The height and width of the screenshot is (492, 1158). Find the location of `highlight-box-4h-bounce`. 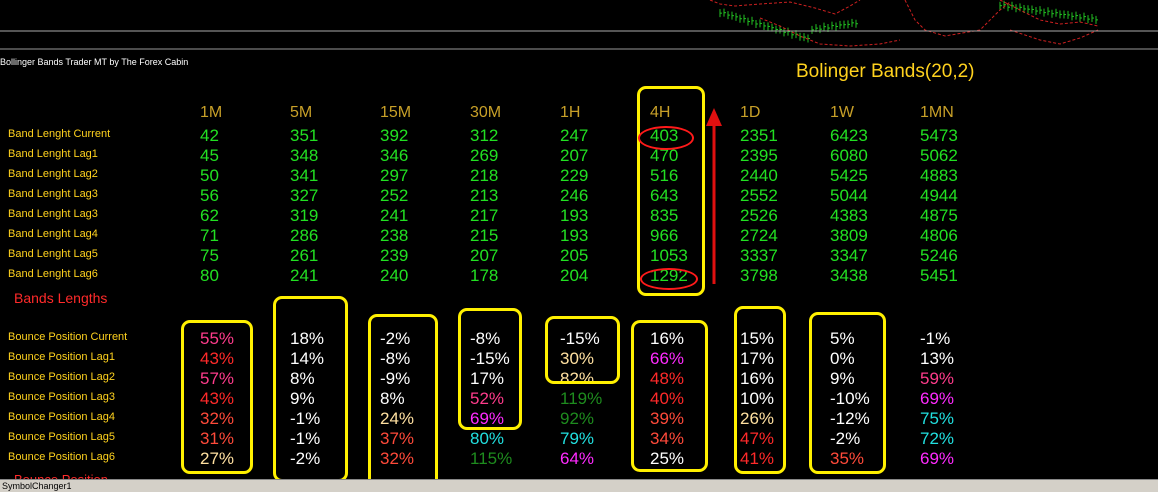

highlight-box-4h-bounce is located at coordinates (669, 396).